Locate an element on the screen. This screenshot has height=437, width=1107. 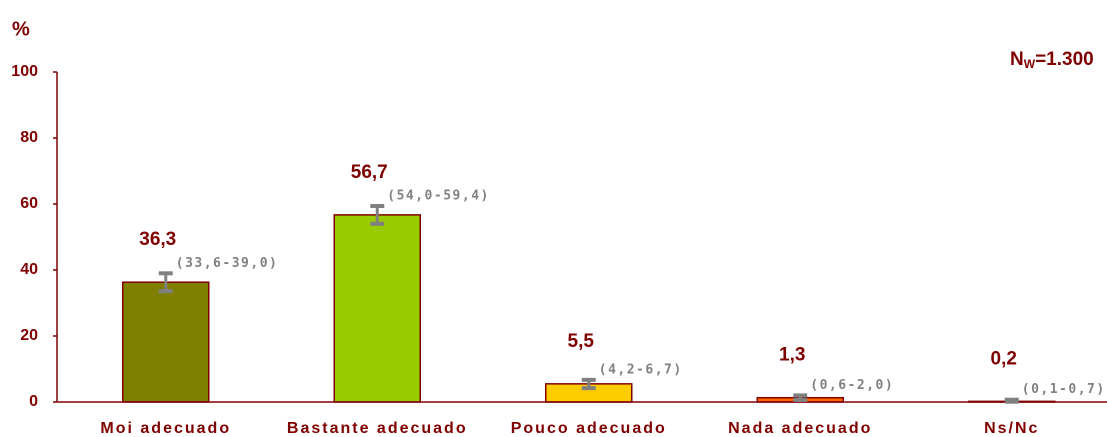
y-tick-label: 0 is located at coordinates (33, 401).